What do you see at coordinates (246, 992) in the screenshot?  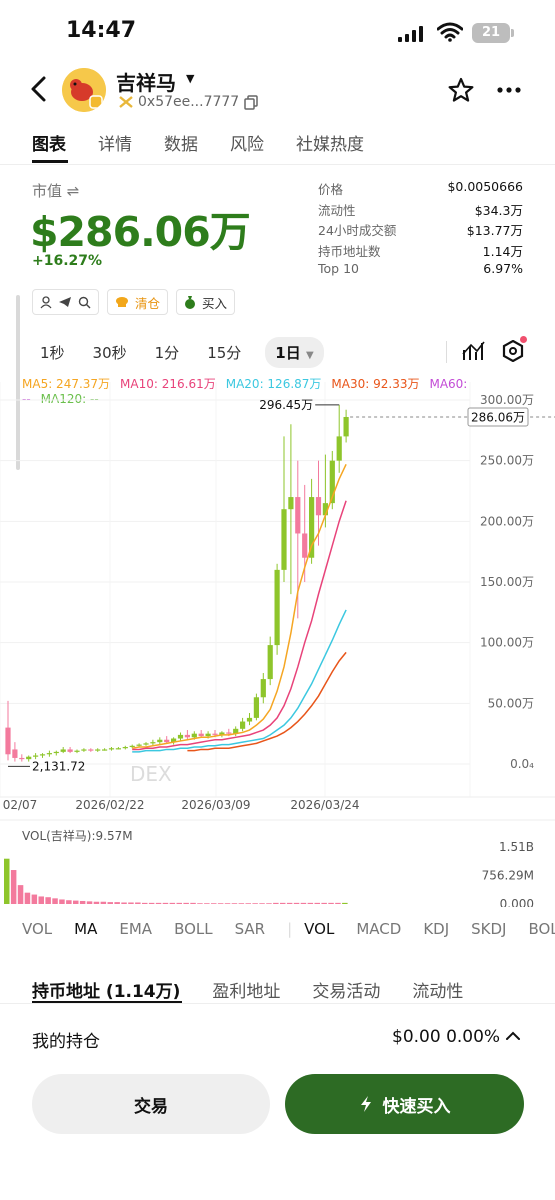 I see `tab-profitable: 盈利地址` at bounding box center [246, 992].